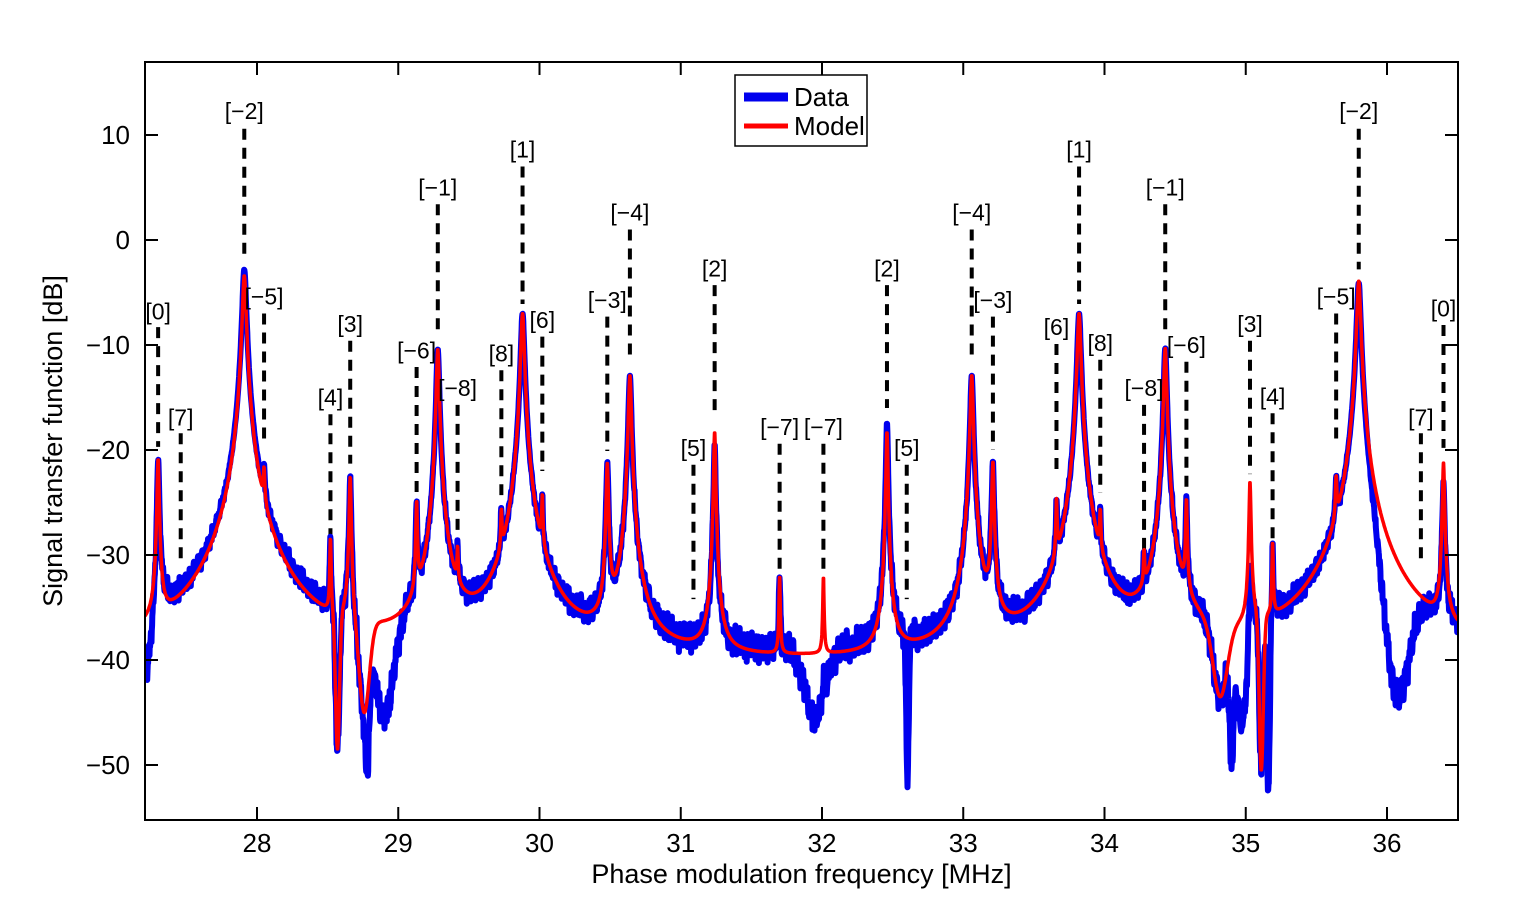  What do you see at coordinates (680, 843) in the screenshot?
I see `x-tick-label: 31` at bounding box center [680, 843].